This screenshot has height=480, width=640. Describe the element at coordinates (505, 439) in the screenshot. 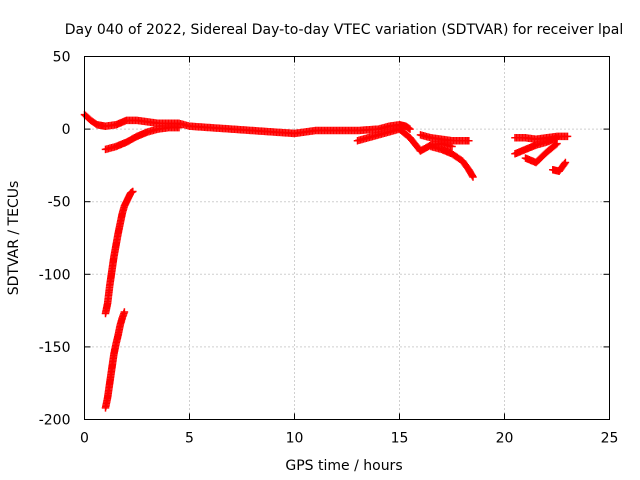

I see `x-tick-label: 20` at that location.